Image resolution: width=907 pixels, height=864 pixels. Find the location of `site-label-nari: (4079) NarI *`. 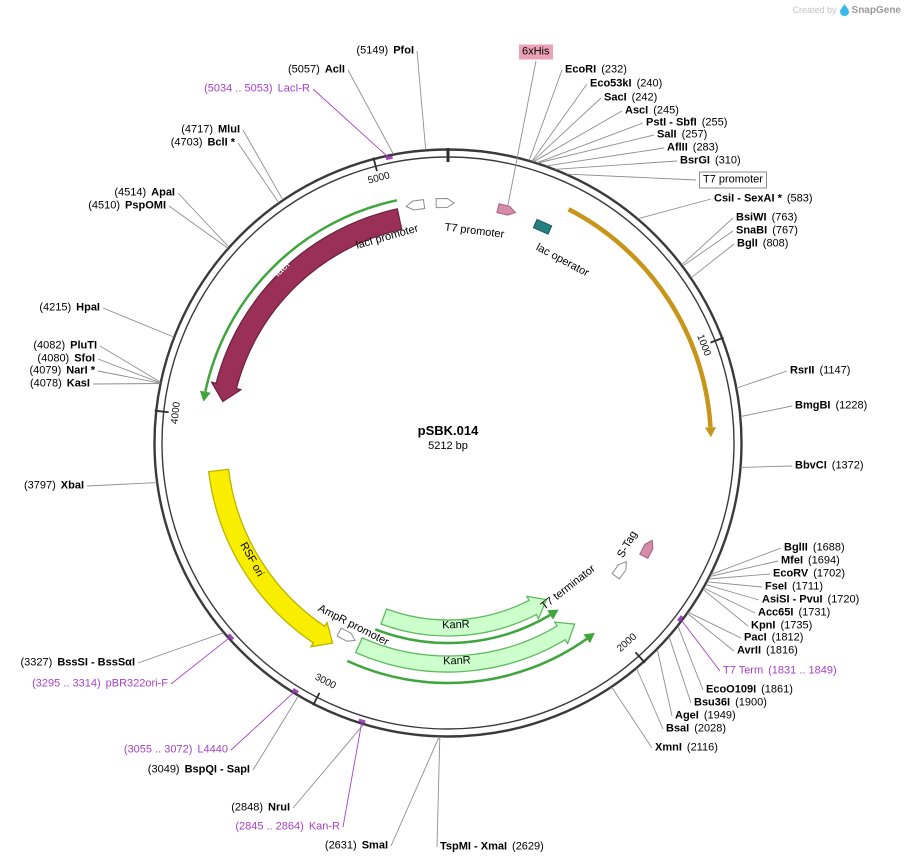

site-label-nari: (4079) NarI * is located at coordinates (62, 371).